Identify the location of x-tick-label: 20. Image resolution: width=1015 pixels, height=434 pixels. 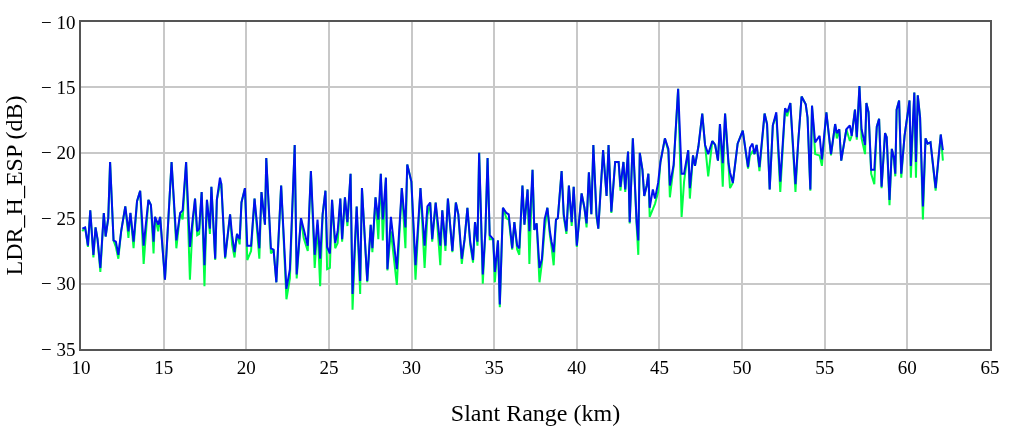
(246, 367).